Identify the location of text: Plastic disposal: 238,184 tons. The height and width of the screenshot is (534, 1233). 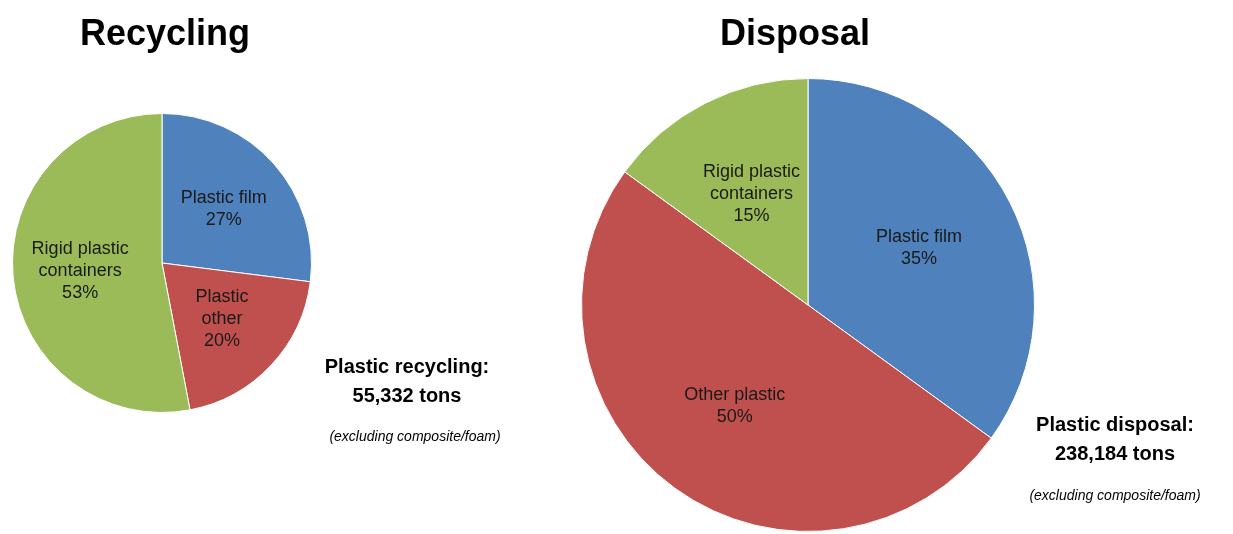
(1115, 439).